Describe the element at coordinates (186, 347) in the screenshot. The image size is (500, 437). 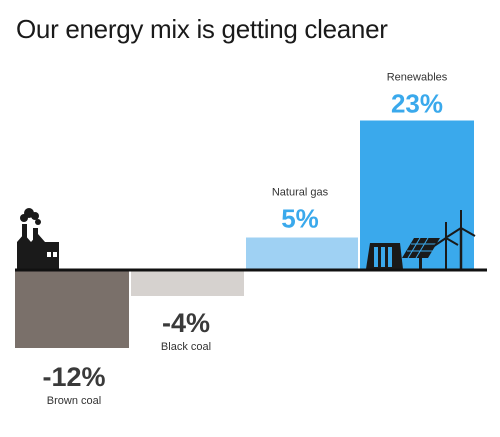
I see `category-label-black-coal: Black coal` at that location.